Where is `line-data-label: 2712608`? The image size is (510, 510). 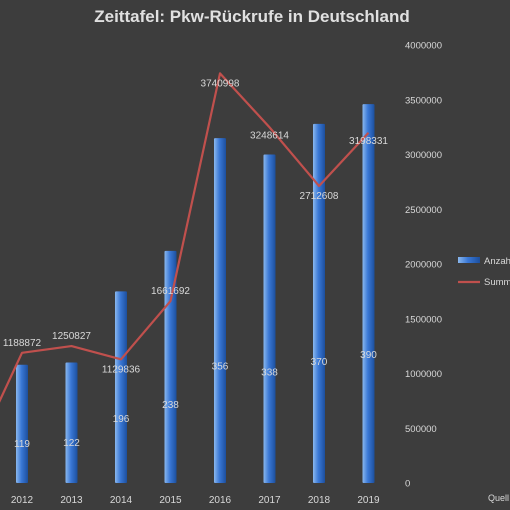 line-data-label: 2712608 is located at coordinates (319, 196).